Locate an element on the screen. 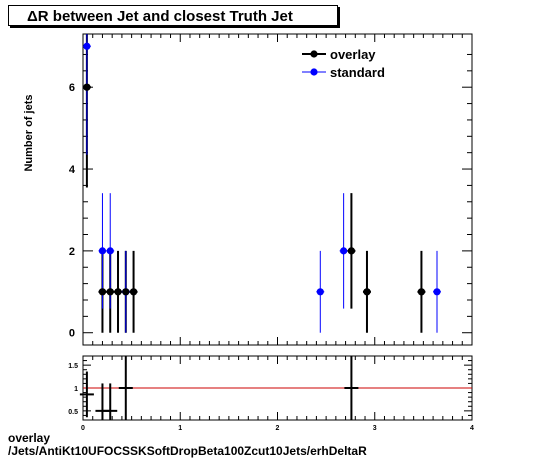  x-tick-label: 1 is located at coordinates (180, 428).